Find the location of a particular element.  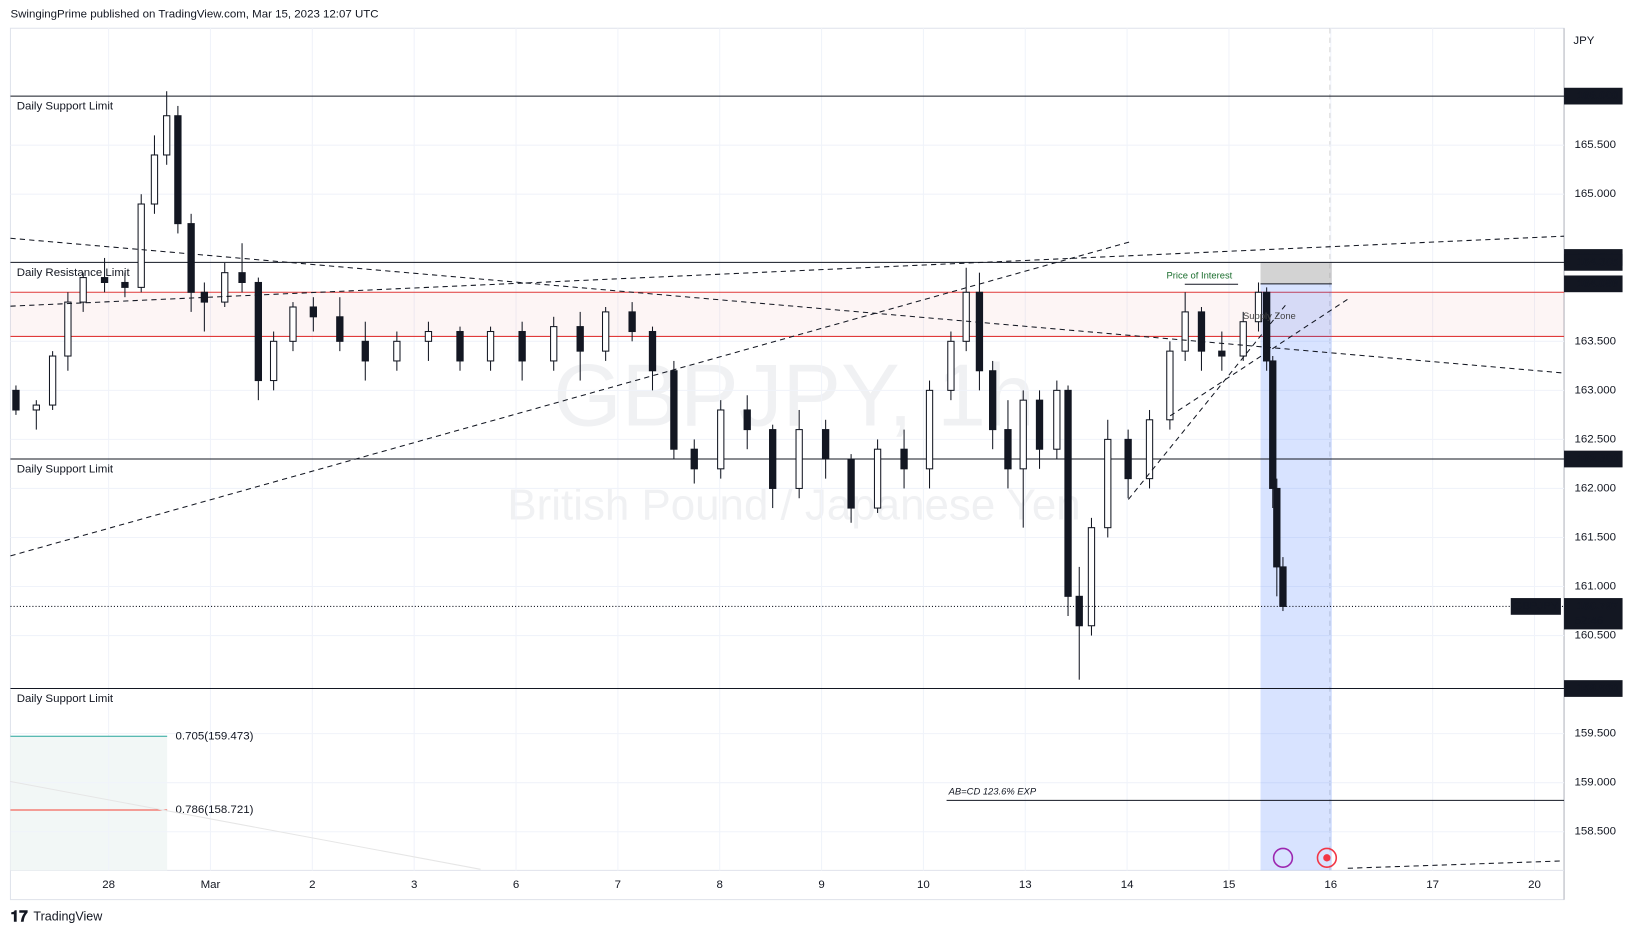

y-tick-label: 165.000 is located at coordinates (1595, 194).